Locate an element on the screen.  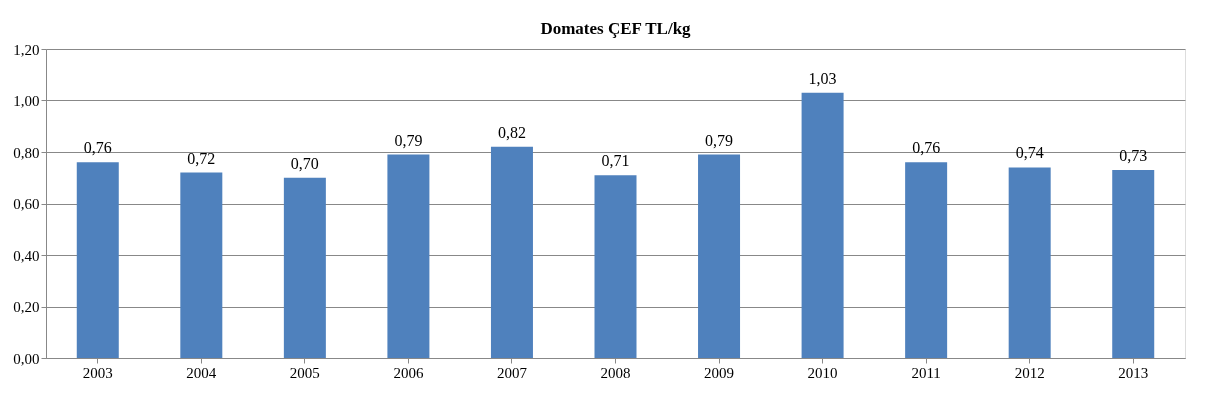
y-tick-label: 0,00 is located at coordinates (26, 358).